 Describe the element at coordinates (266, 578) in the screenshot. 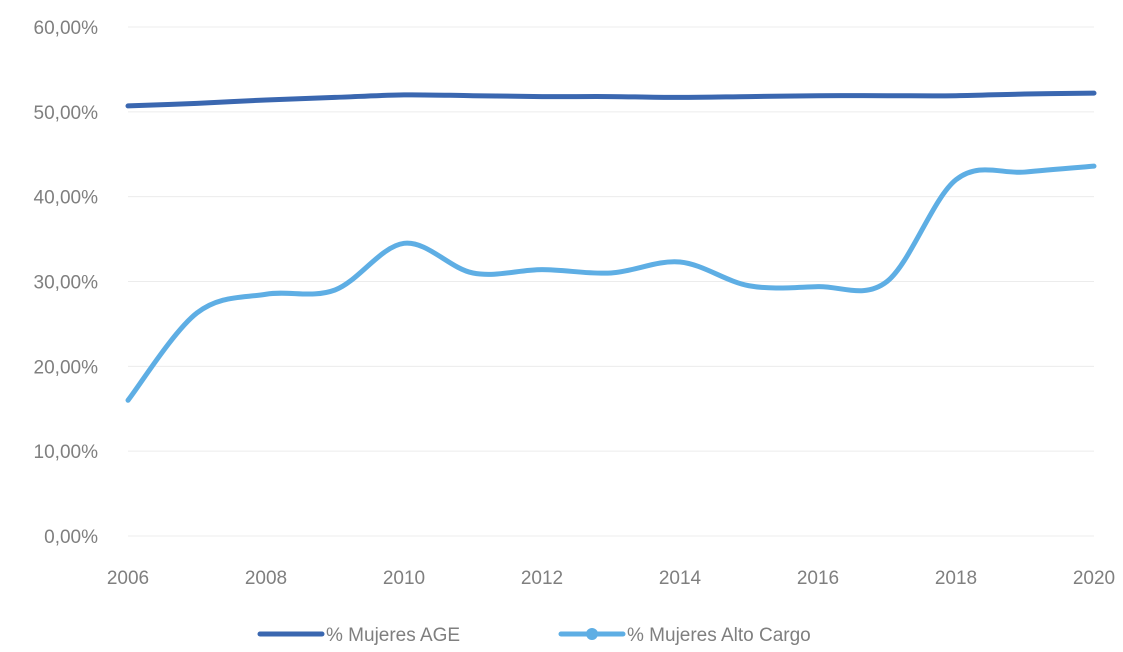

I see `x-tick-label: 2008` at that location.